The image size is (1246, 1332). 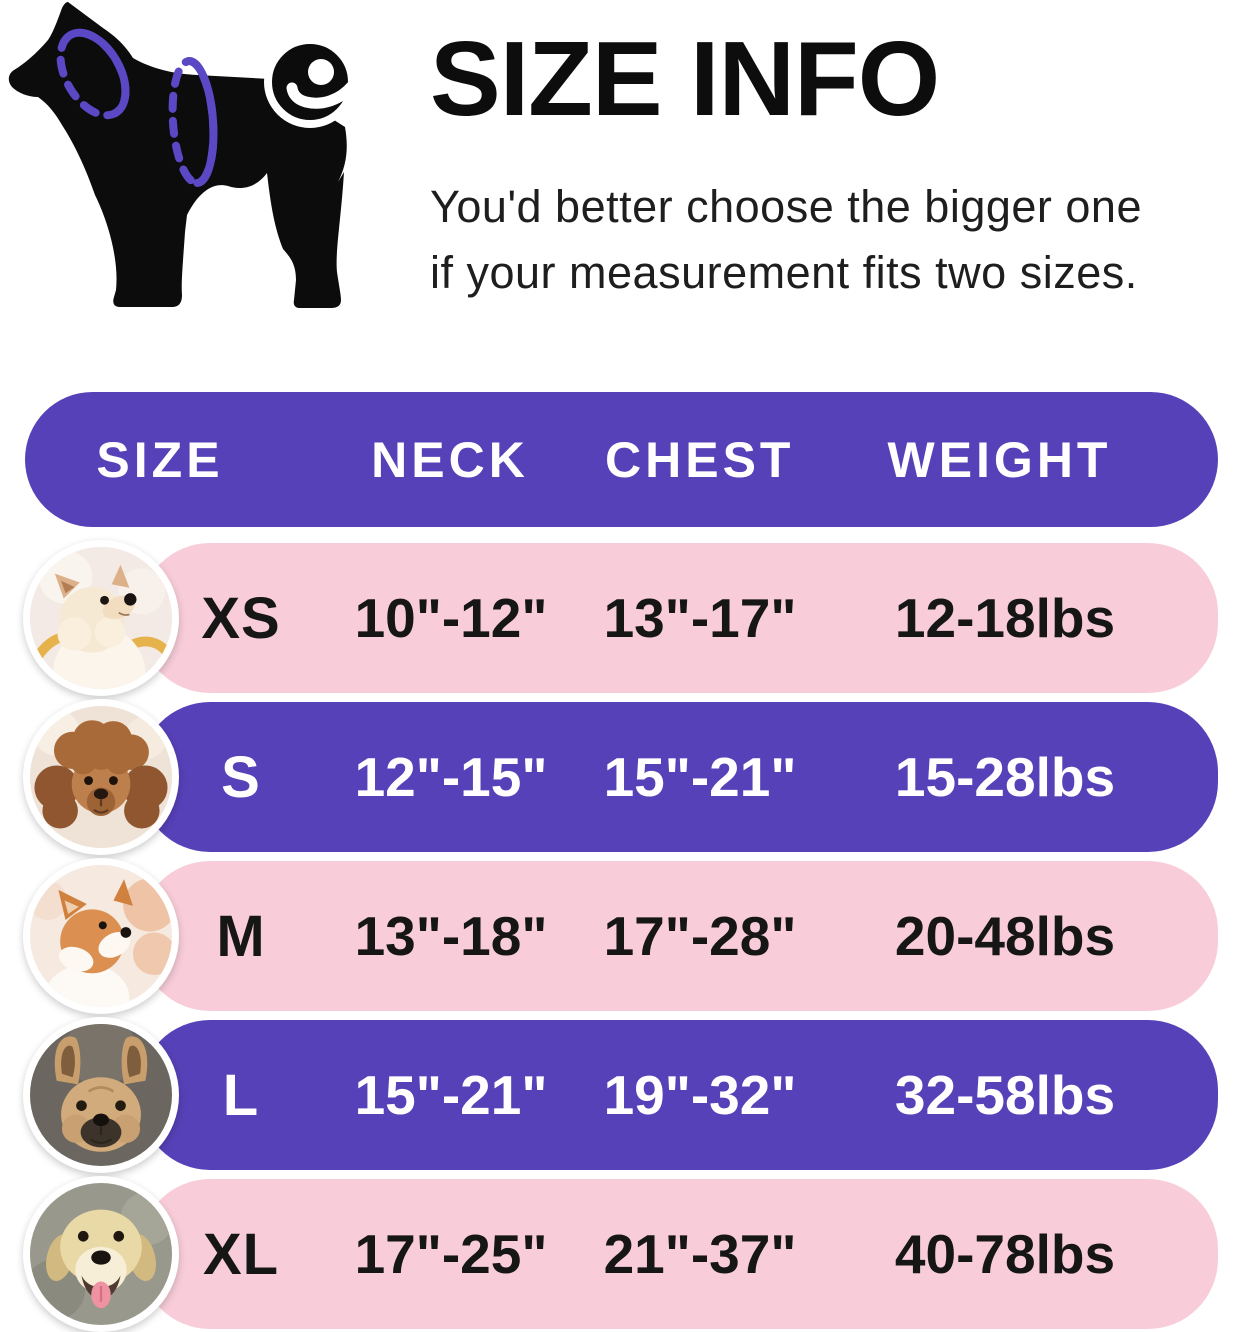 What do you see at coordinates (685, 79) in the screenshot?
I see `page-title: SIZE INFO` at bounding box center [685, 79].